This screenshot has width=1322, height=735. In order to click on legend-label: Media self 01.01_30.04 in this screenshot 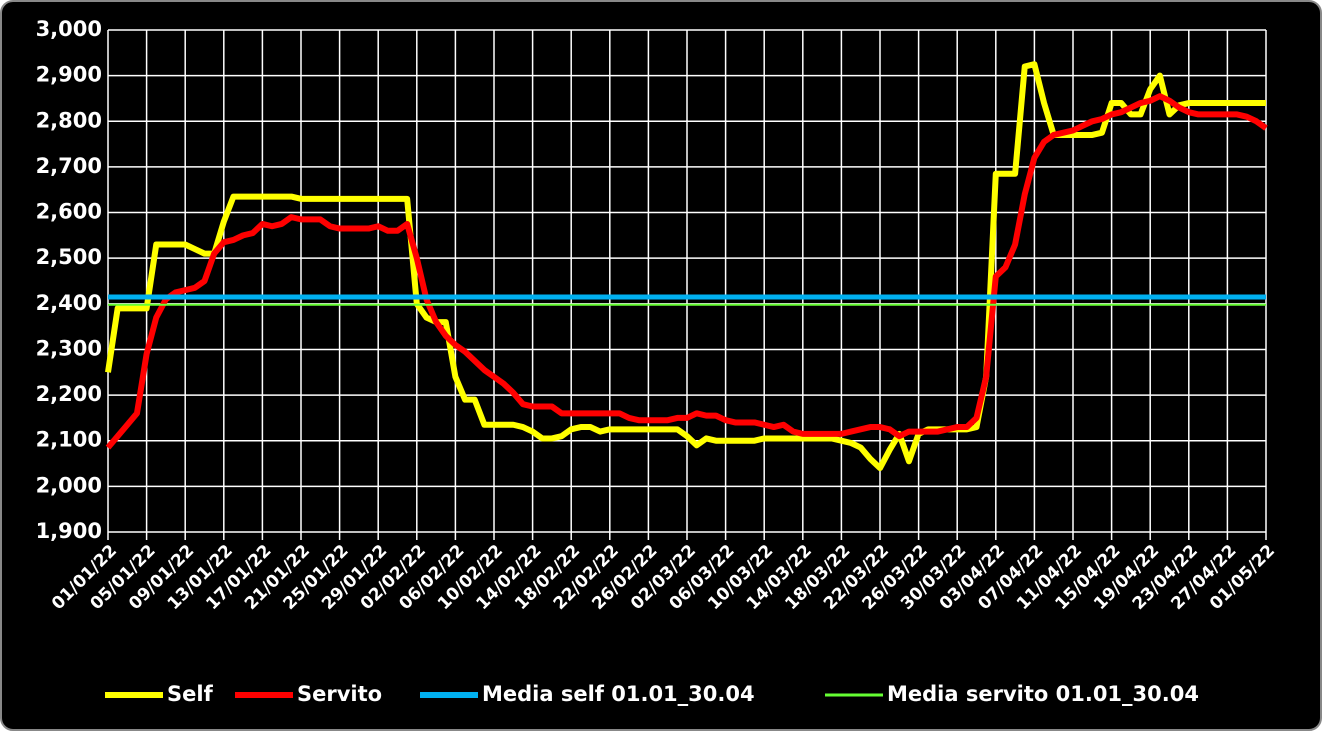, I will do `click(618, 694)`.